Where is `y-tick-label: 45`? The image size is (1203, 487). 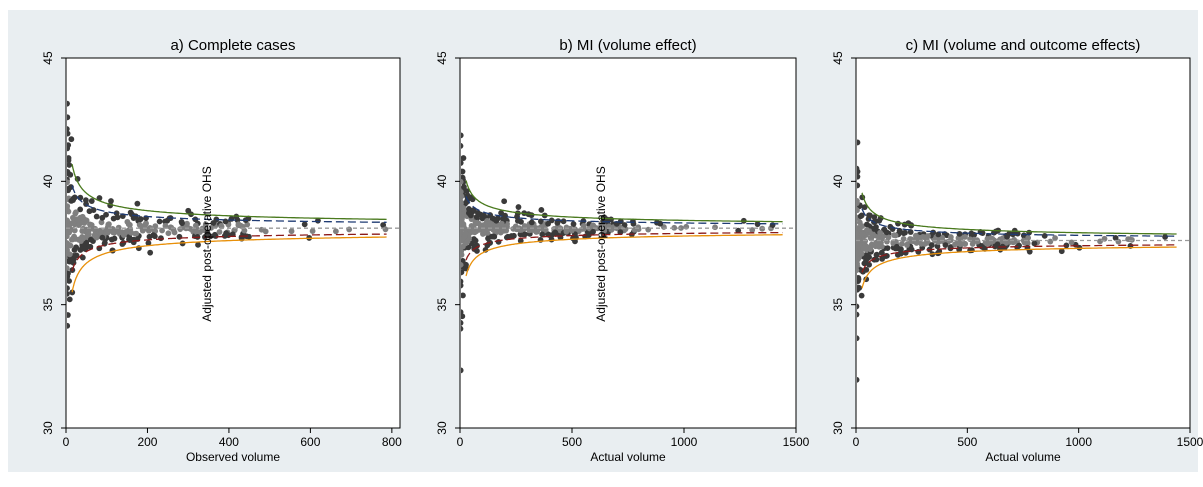
y-tick-label: 45 is located at coordinates (838, 58).